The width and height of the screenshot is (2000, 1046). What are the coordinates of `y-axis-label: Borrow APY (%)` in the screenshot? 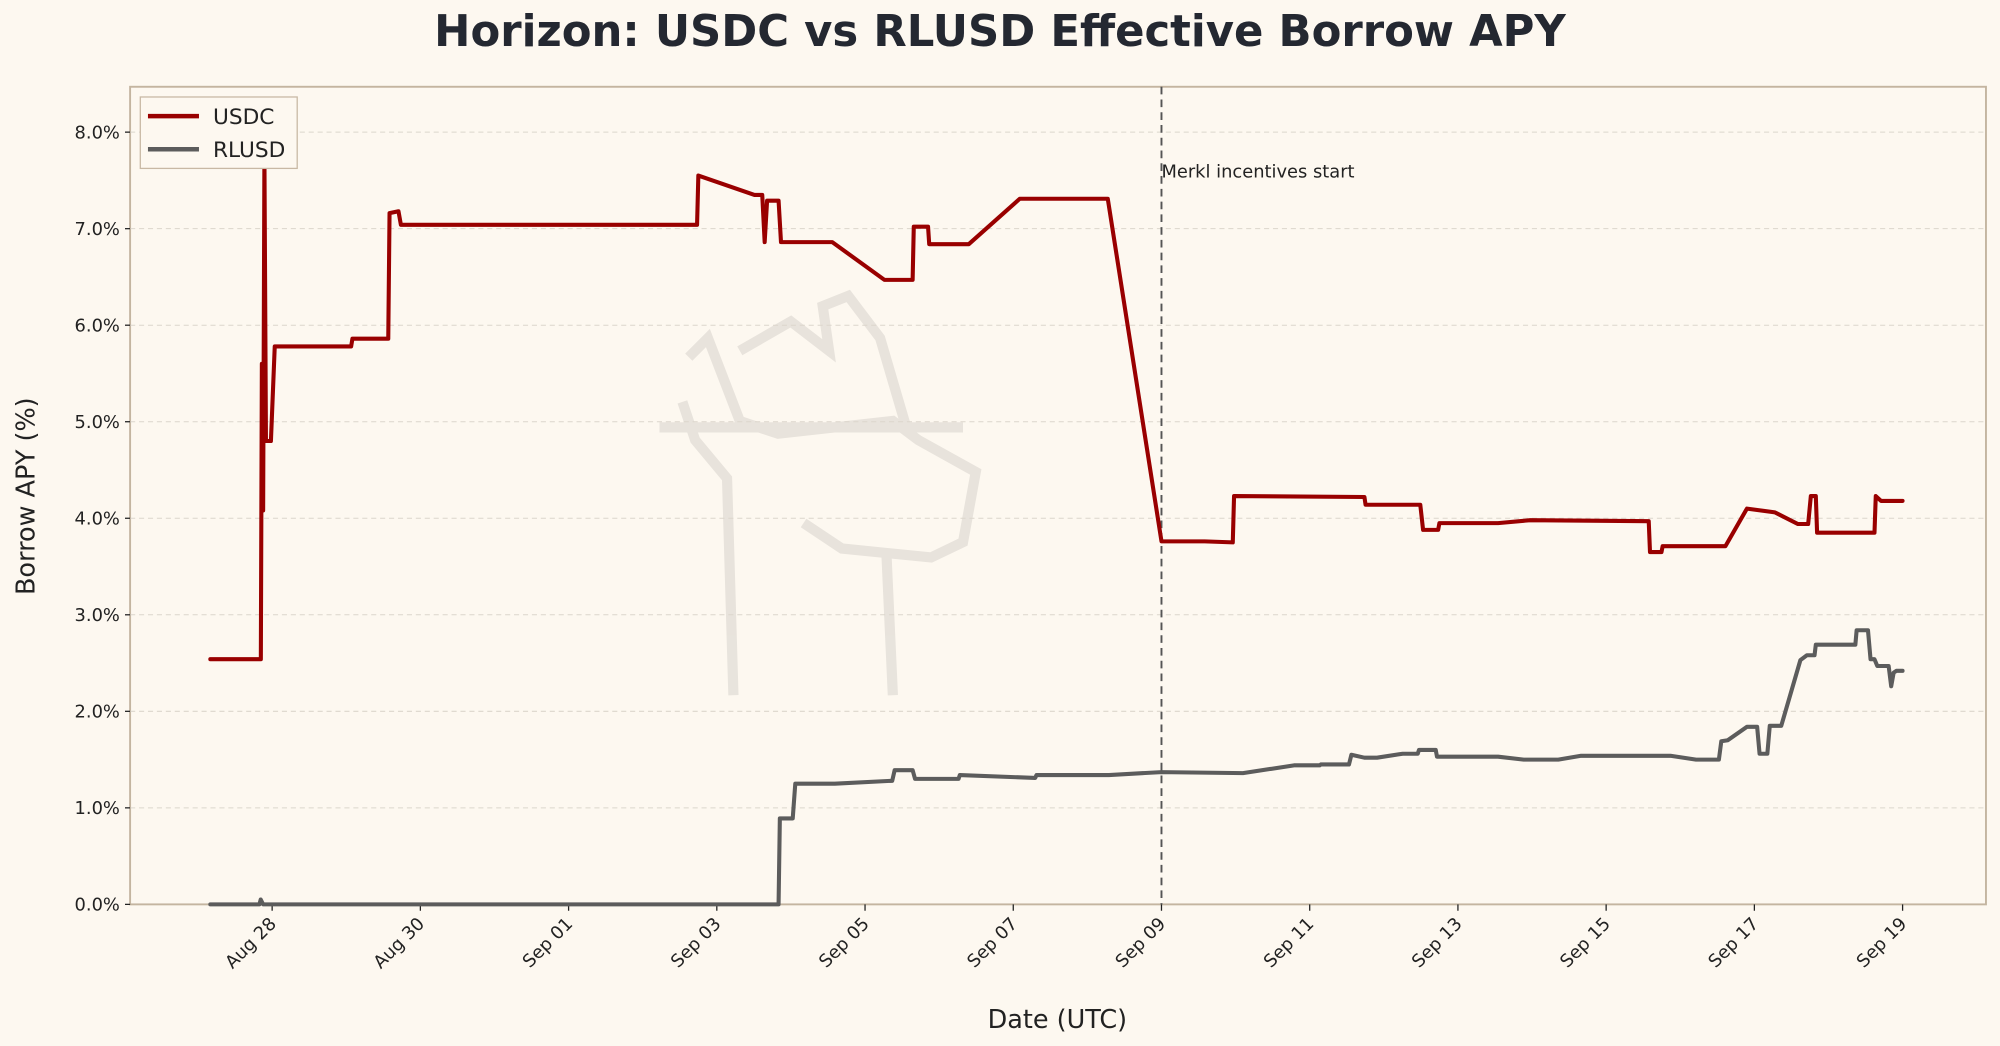 It's located at (26, 496).